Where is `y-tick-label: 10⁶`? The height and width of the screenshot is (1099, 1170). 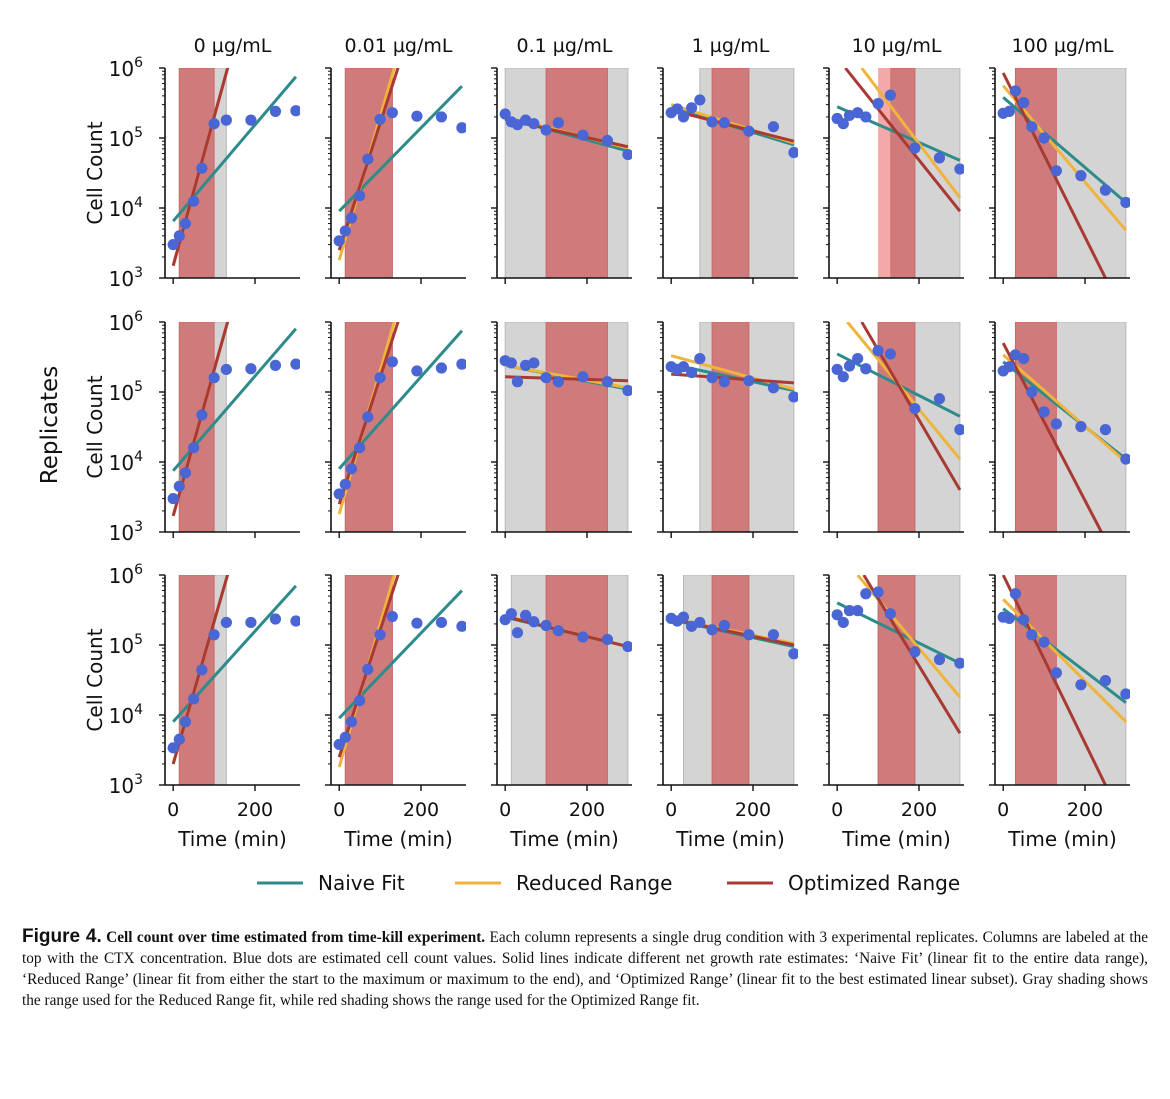 y-tick-label: 10⁶ is located at coordinates (126, 322).